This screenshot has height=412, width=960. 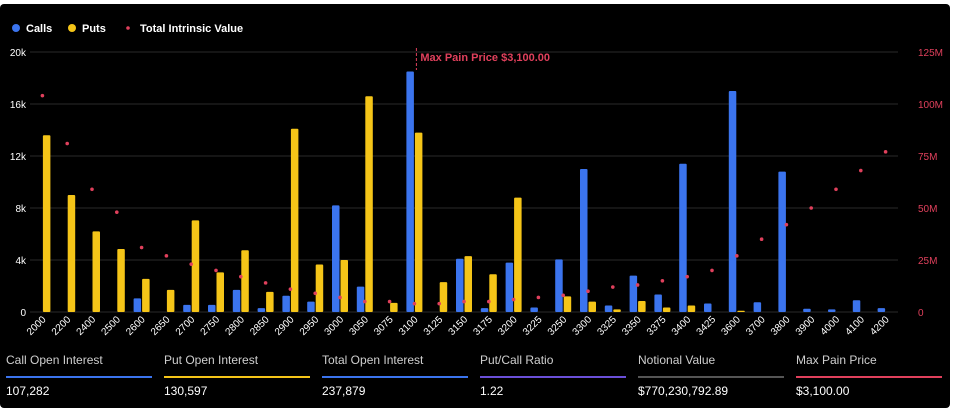 What do you see at coordinates (517, 360) in the screenshot?
I see `stat-label: Put/Call Ratio` at bounding box center [517, 360].